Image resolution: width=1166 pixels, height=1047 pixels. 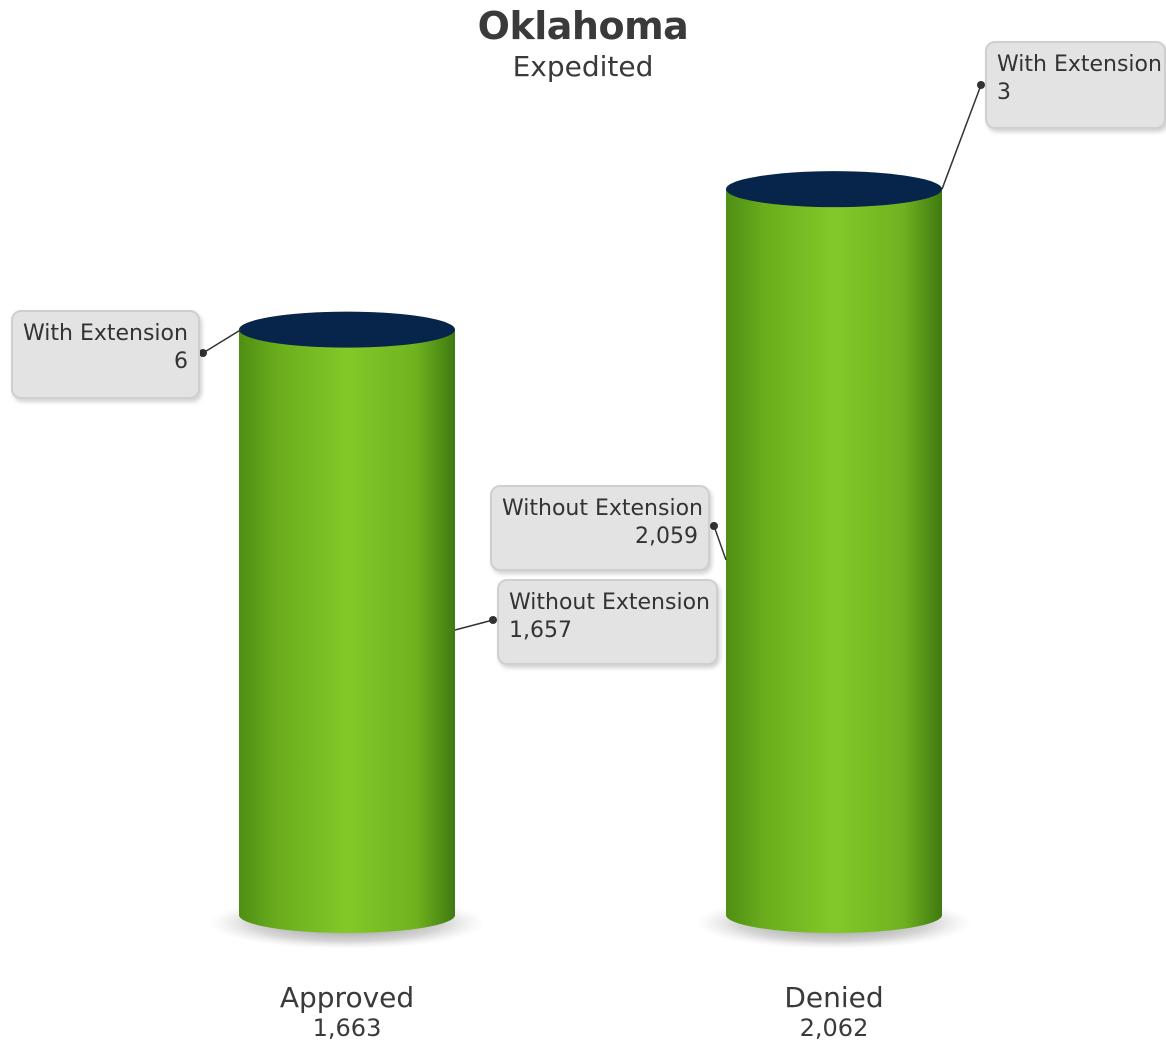 What do you see at coordinates (347, 329) in the screenshot?
I see `bar-top-approved` at bounding box center [347, 329].